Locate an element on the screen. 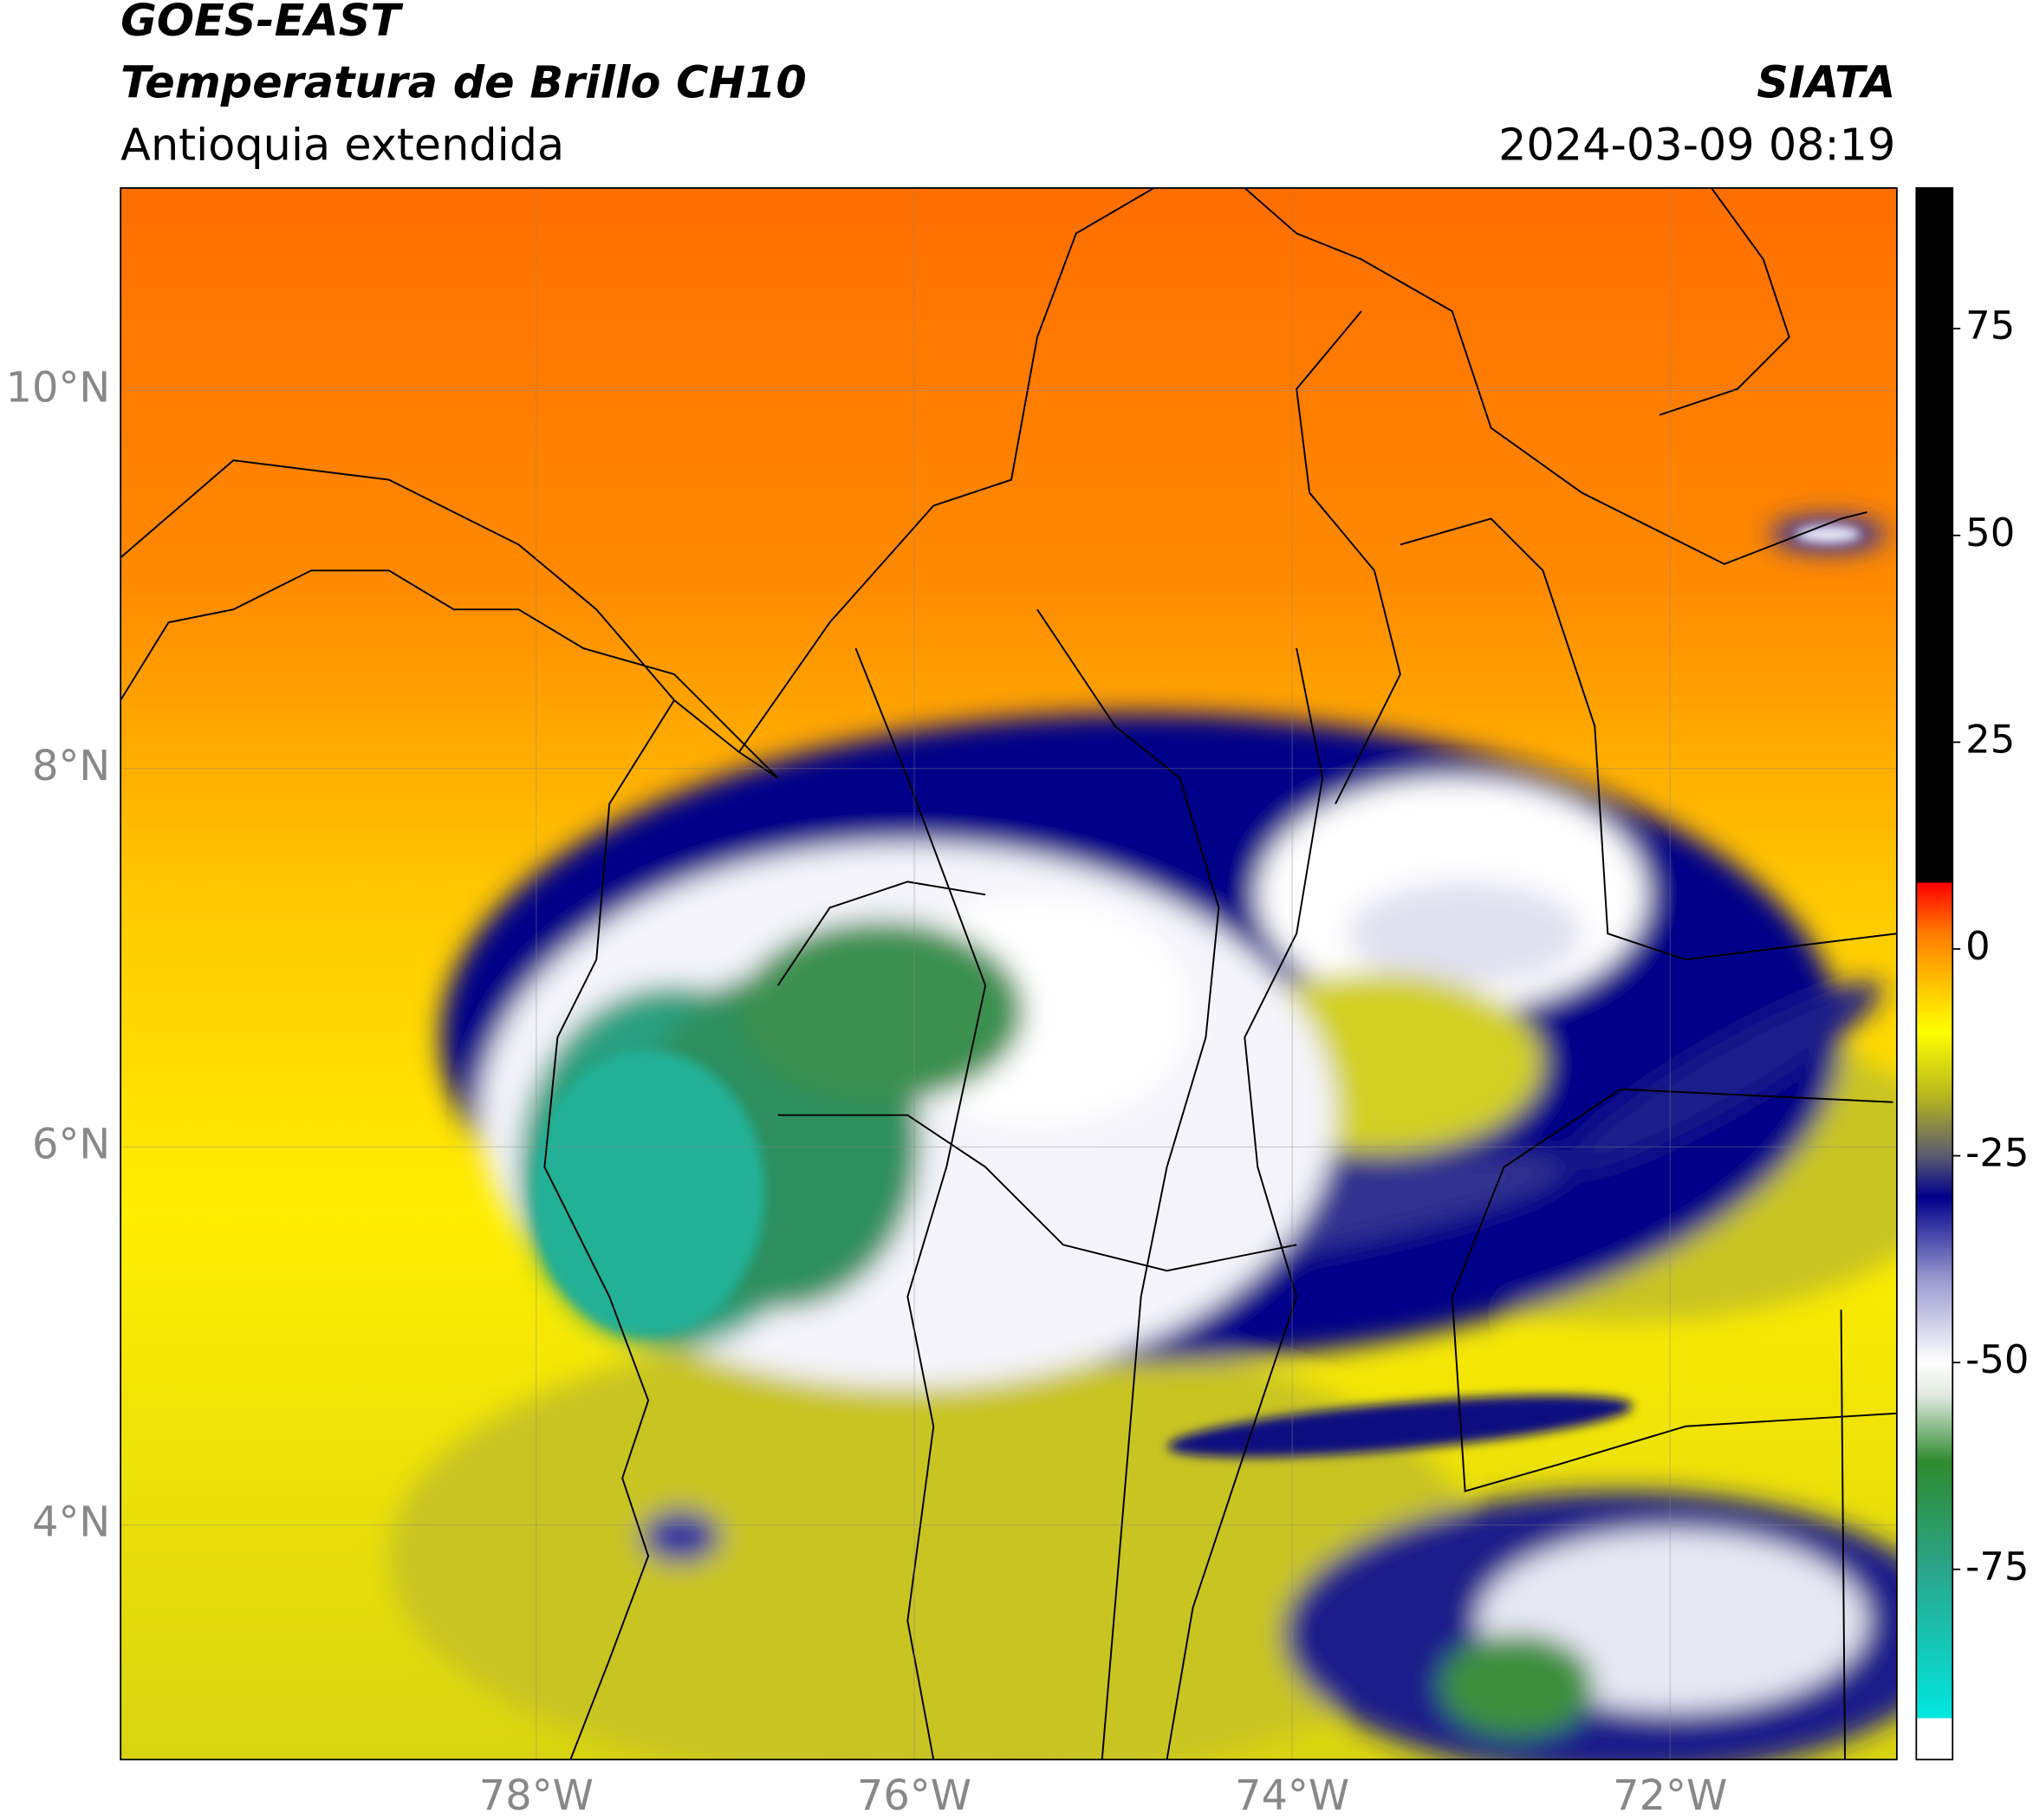 Image resolution: width=2033 pixels, height=1820 pixels. y-tick-label: 10°N is located at coordinates (58, 388).